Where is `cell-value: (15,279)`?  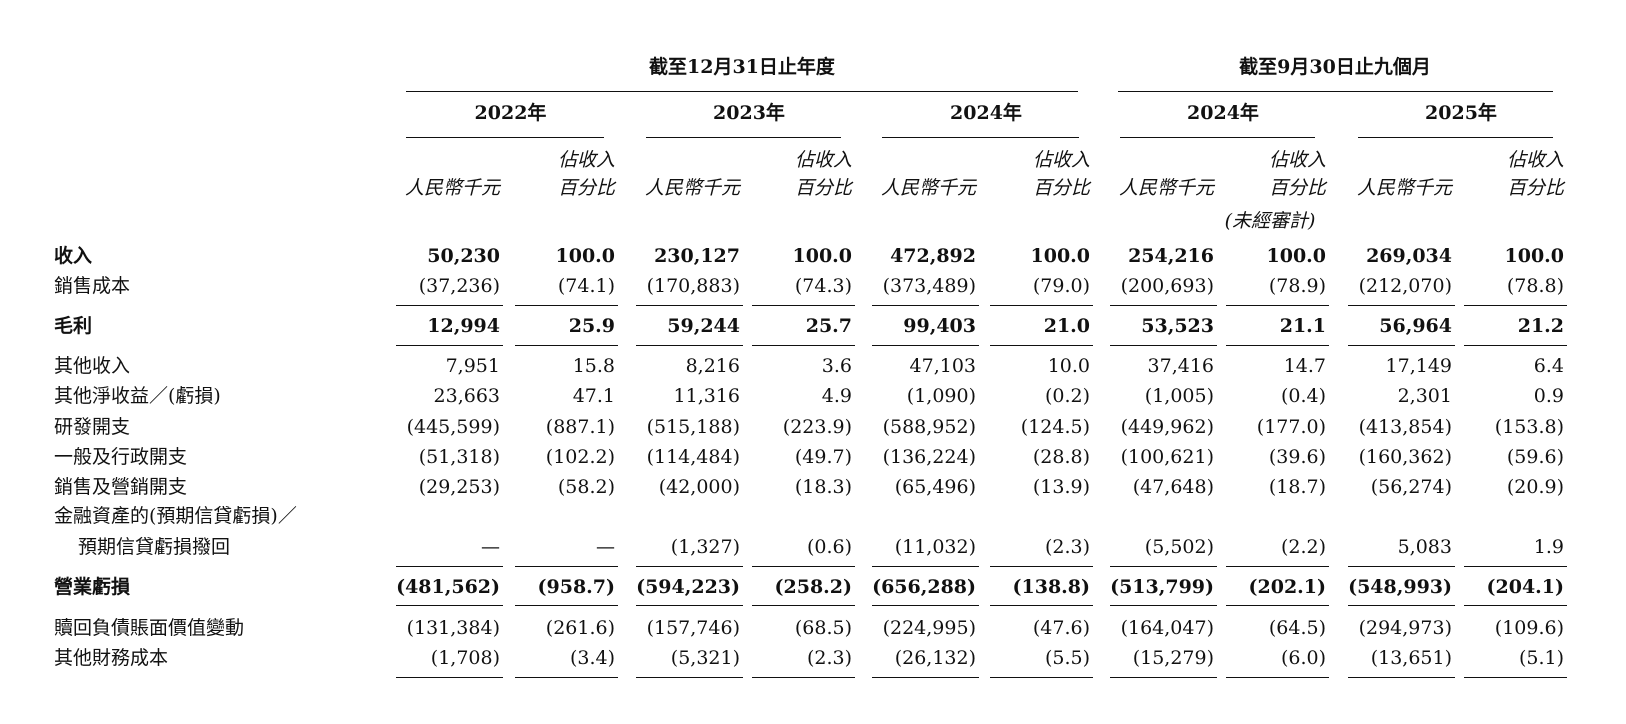
cell-value: (15,279) is located at coordinates (1173, 658).